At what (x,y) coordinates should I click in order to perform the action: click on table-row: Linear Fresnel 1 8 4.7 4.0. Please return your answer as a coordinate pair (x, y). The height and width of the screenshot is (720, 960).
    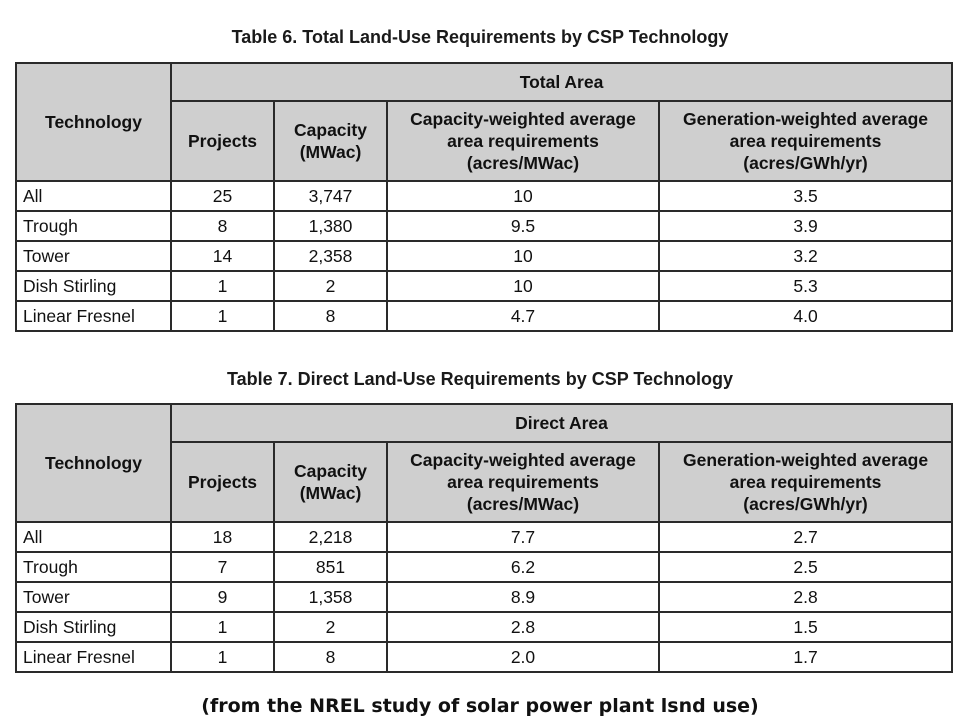
    Looking at the image, I should click on (484, 316).